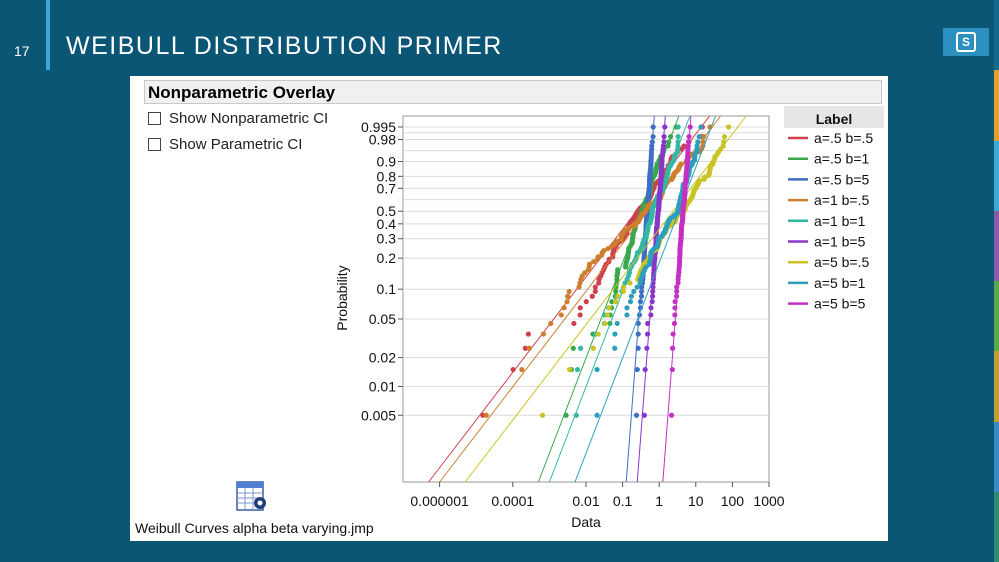 Image resolution: width=999 pixels, height=562 pixels. What do you see at coordinates (382, 319) in the screenshot?
I see `y-tick-label: 0.05` at bounding box center [382, 319].